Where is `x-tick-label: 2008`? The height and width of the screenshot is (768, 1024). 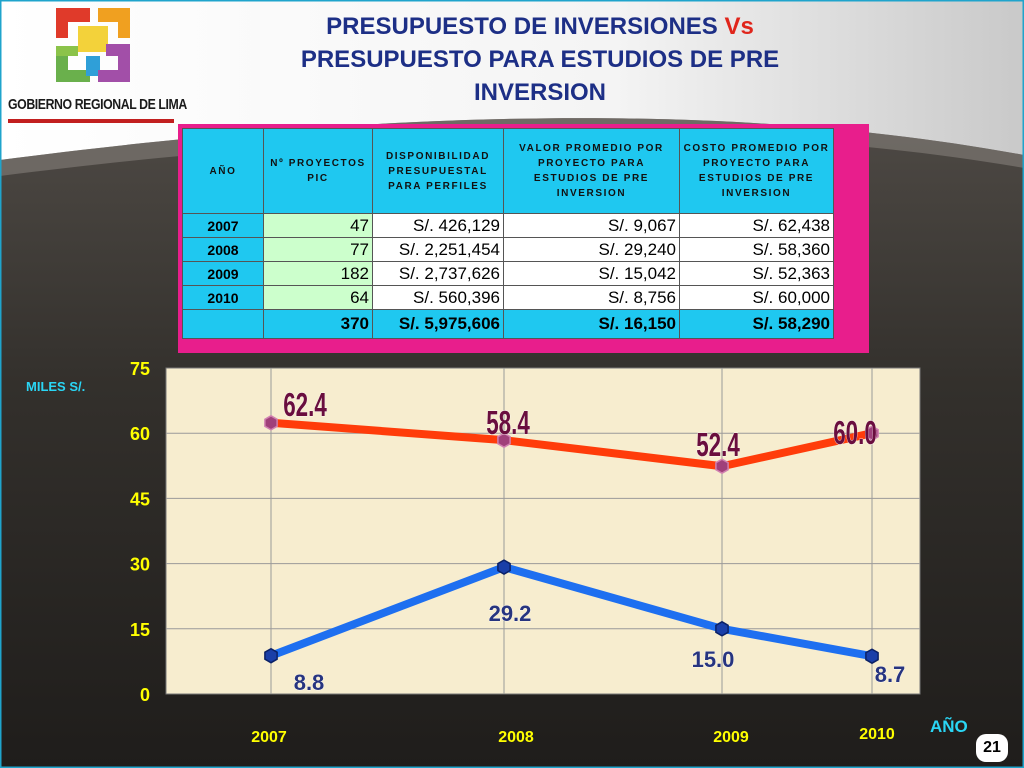
x-tick-label: 2008 is located at coordinates (516, 737).